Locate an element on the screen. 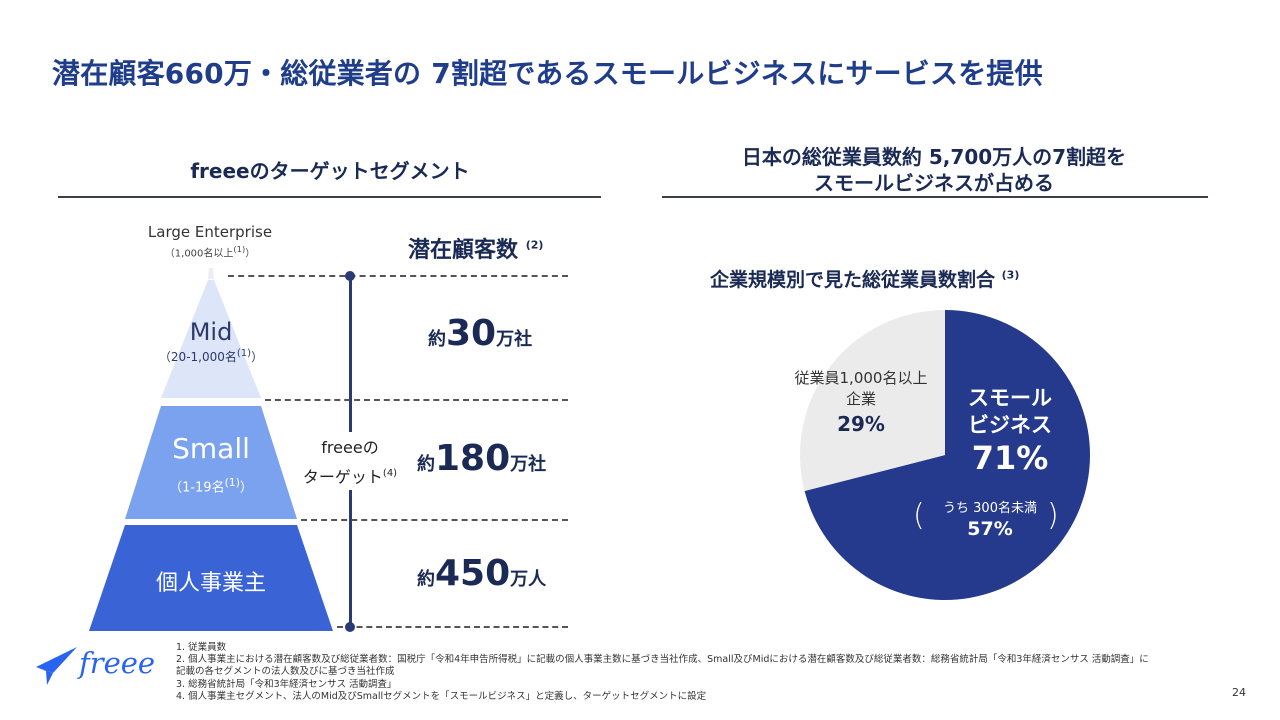 This screenshot has height=720, width=1280. page-title: 潜在顧客660万・総従業者の 7割超であるスモールビジネスにサービスを提供 is located at coordinates (547, 73).